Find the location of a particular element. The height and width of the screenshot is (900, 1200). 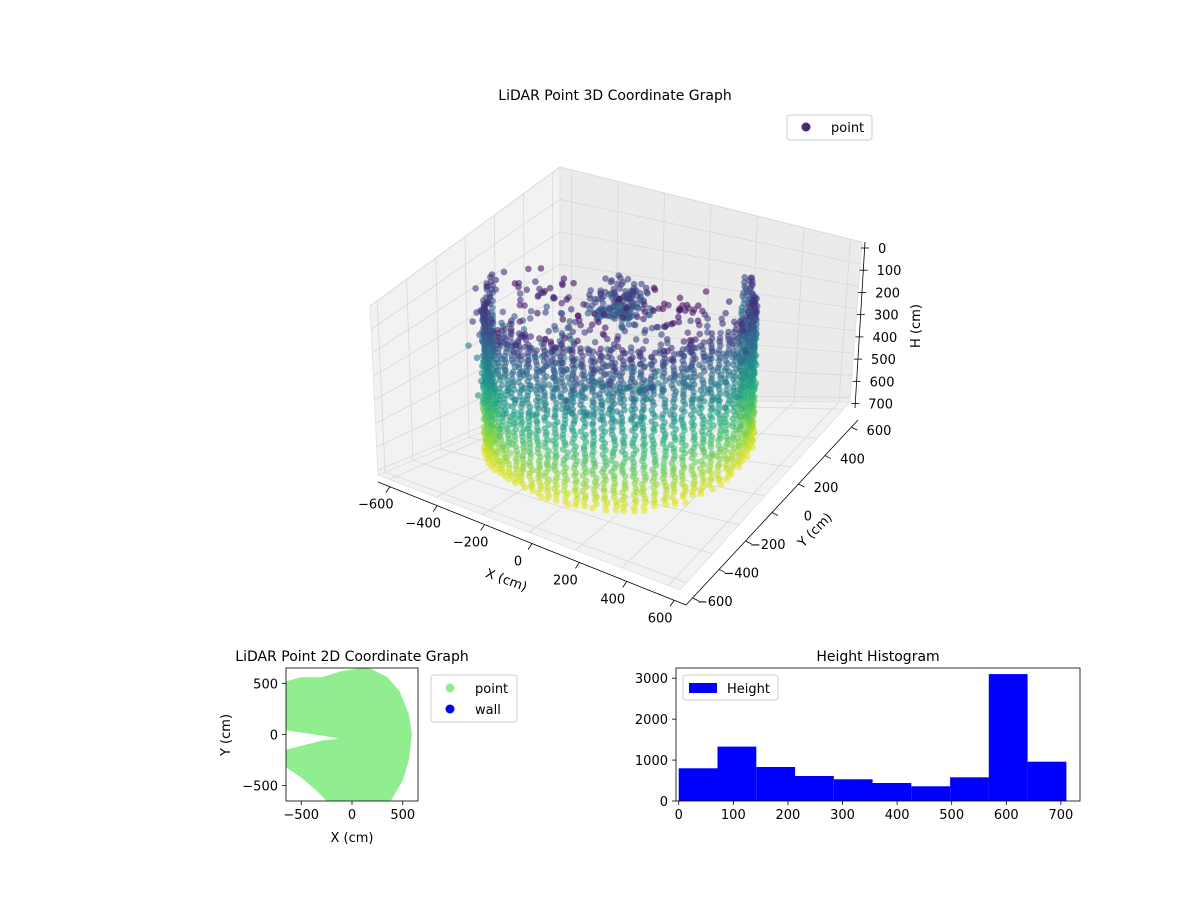

histogram-legend: Height is located at coordinates (730, 687).